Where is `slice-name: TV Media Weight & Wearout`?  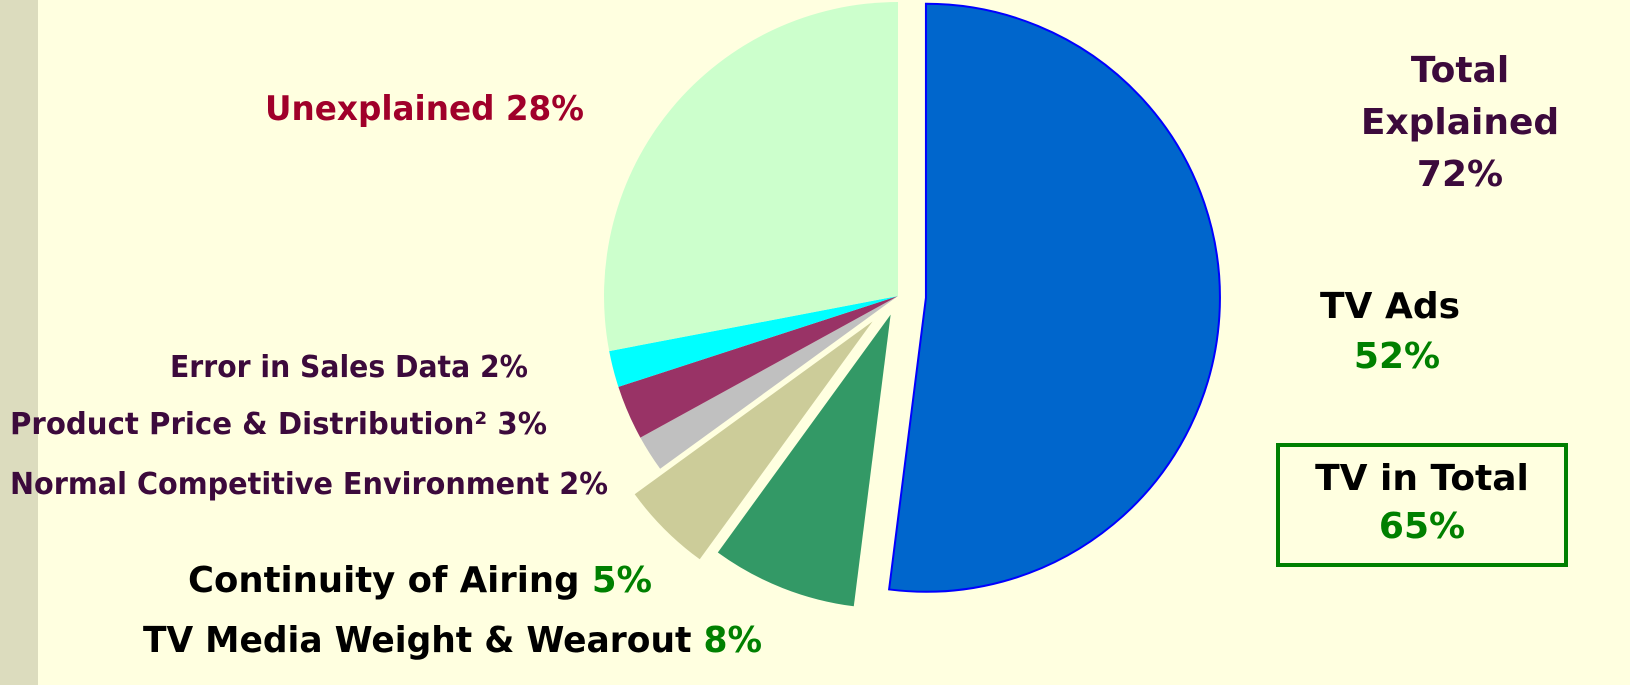 slice-name: TV Media Weight & Wearout is located at coordinates (417, 640).